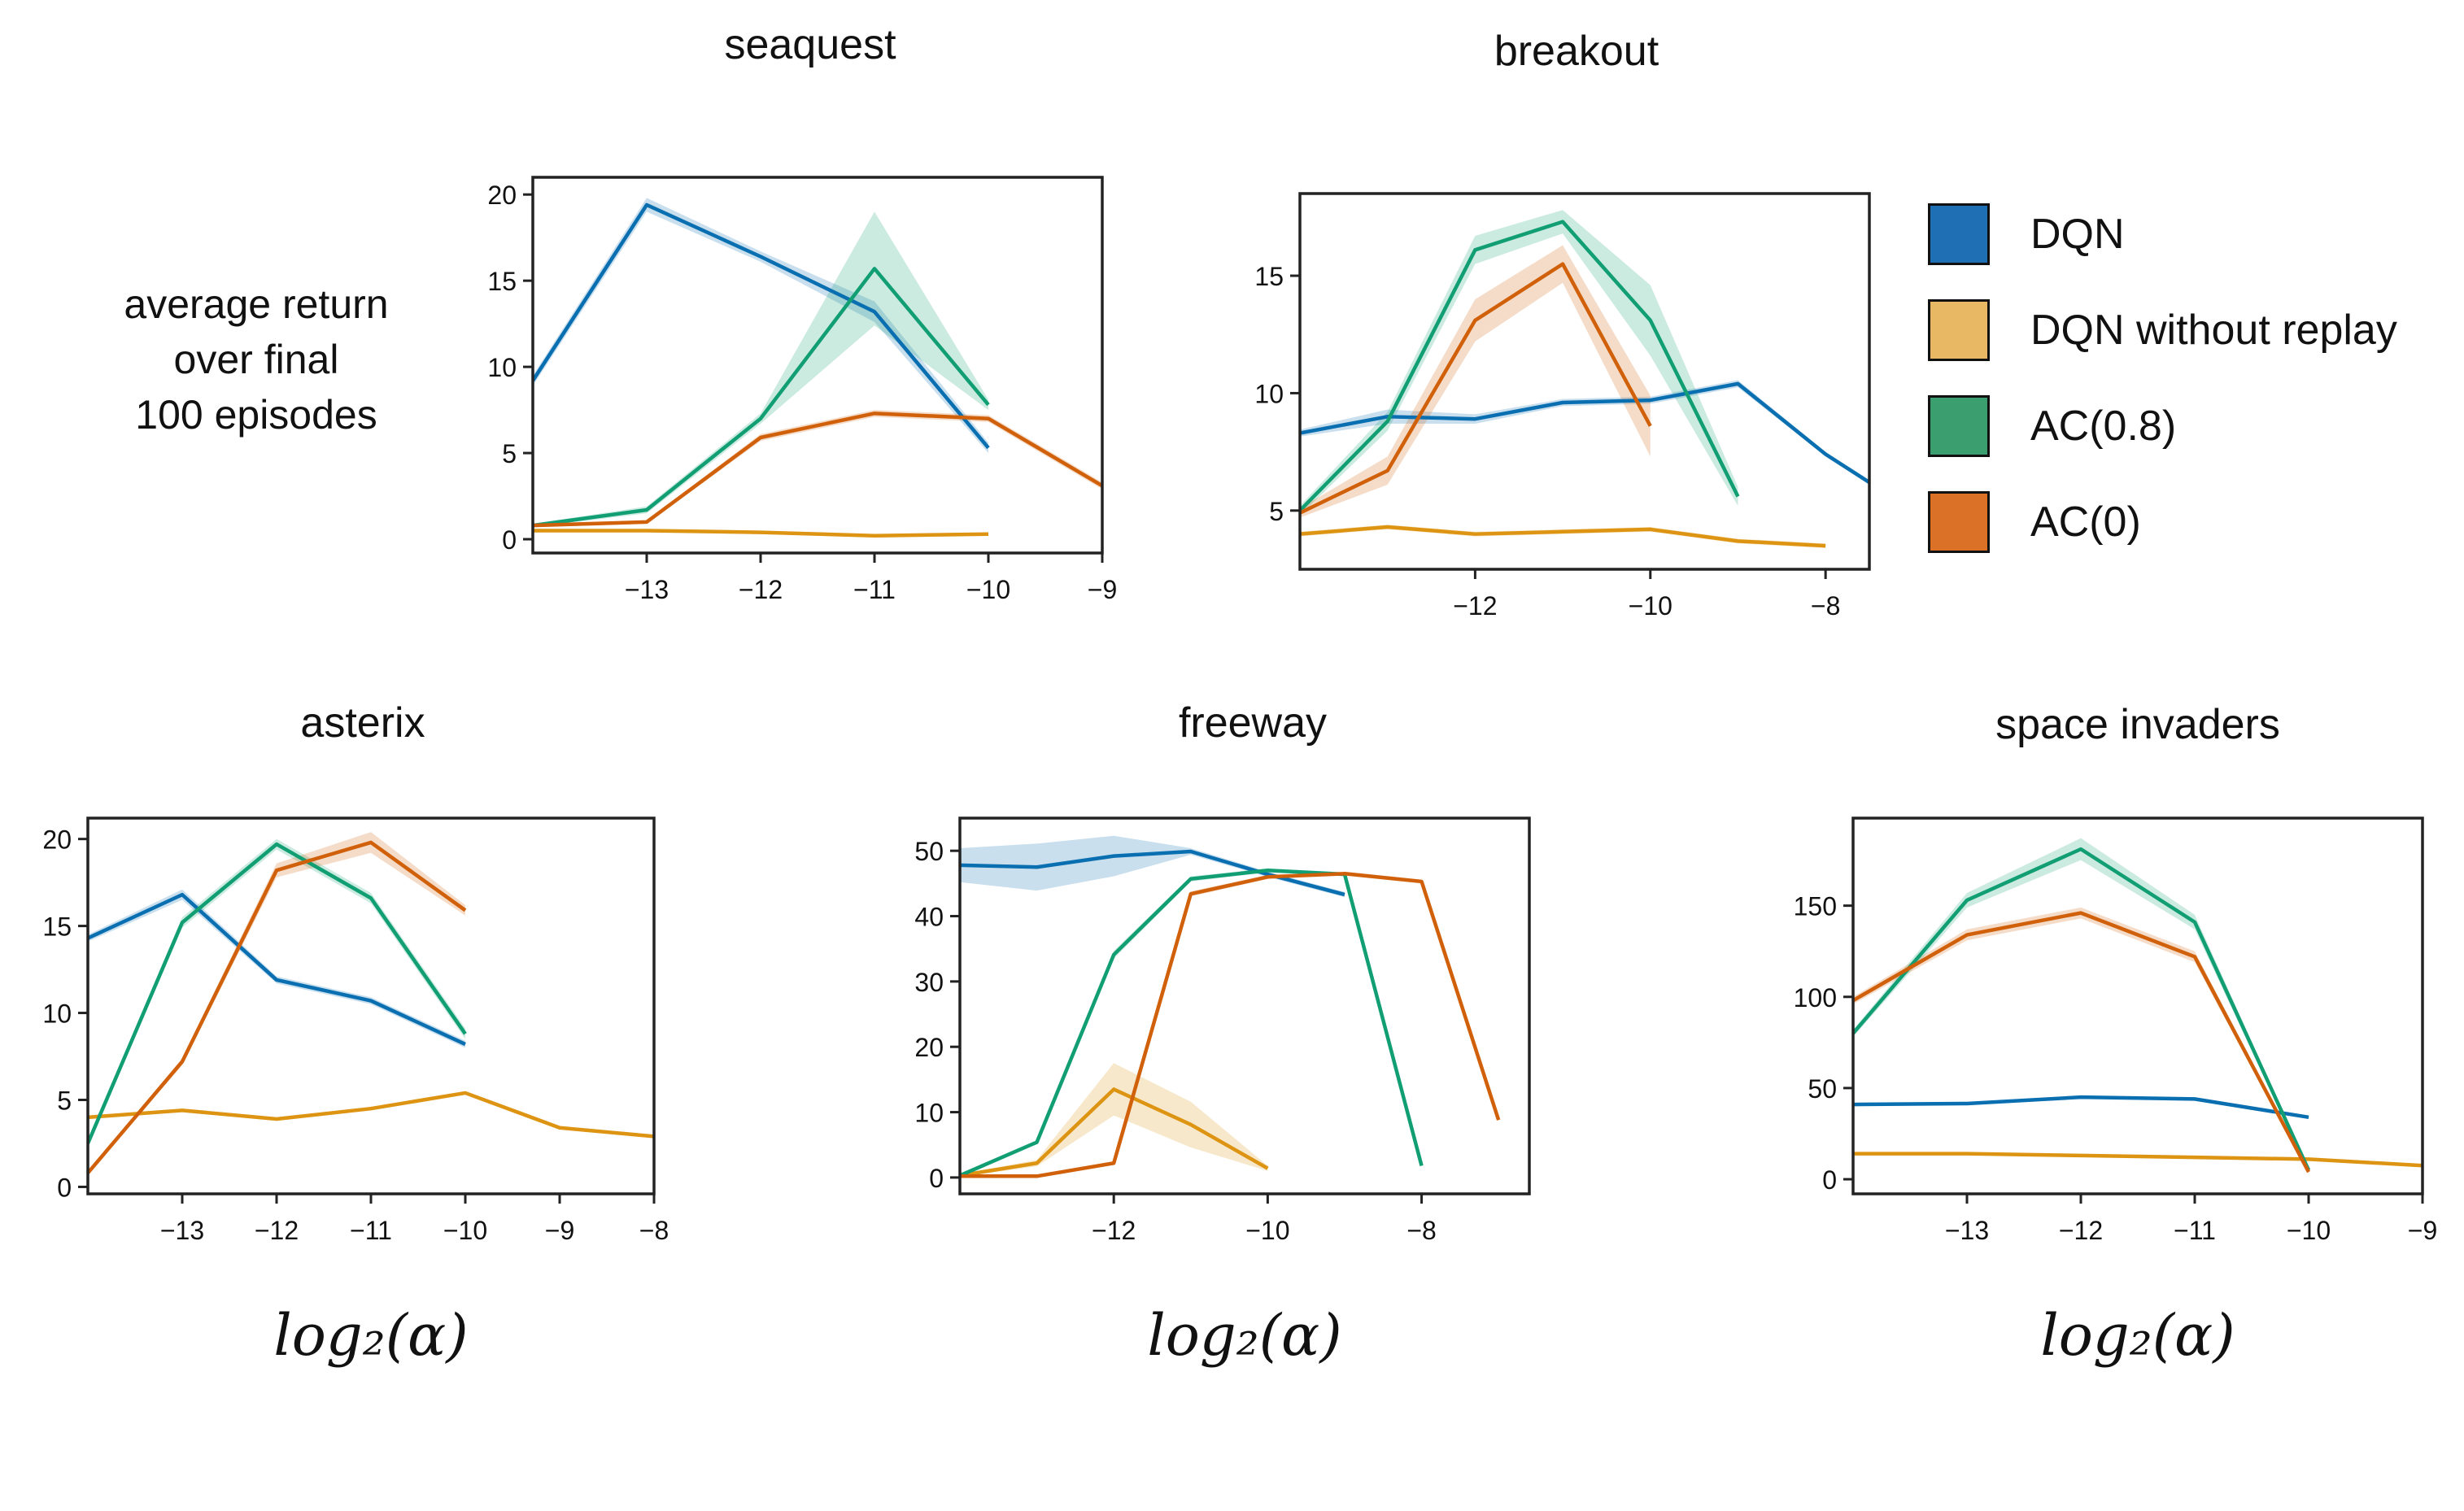 The width and height of the screenshot is (2464, 1511). What do you see at coordinates (2103, 426) in the screenshot?
I see `legend-label-ac-0-8: AC(0.8)` at bounding box center [2103, 426].